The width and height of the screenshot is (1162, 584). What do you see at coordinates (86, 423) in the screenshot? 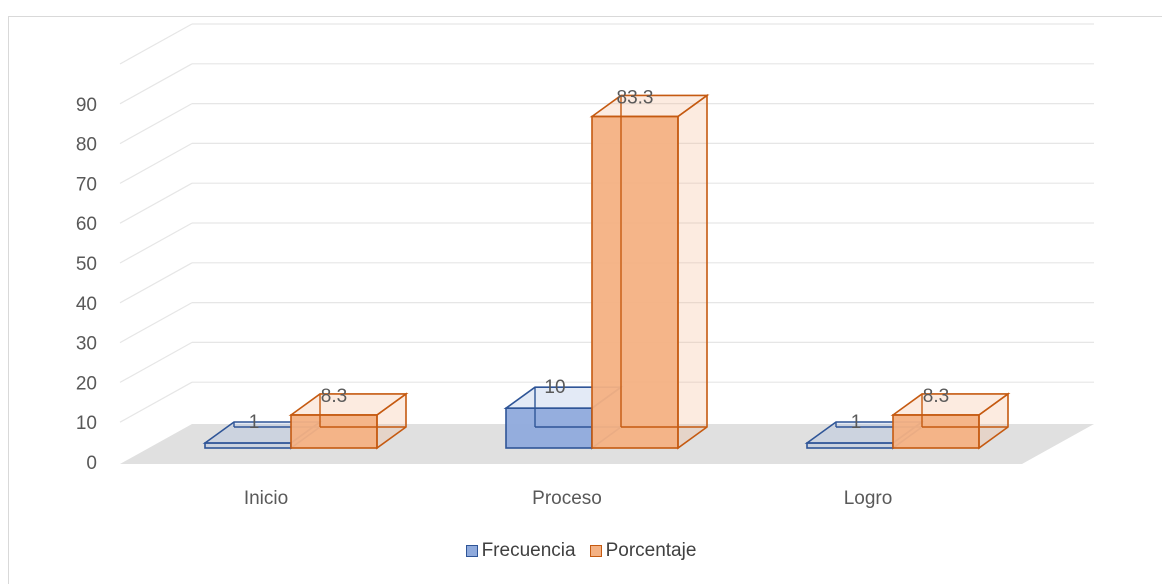
I see `y-tick-label: 10` at bounding box center [86, 423].